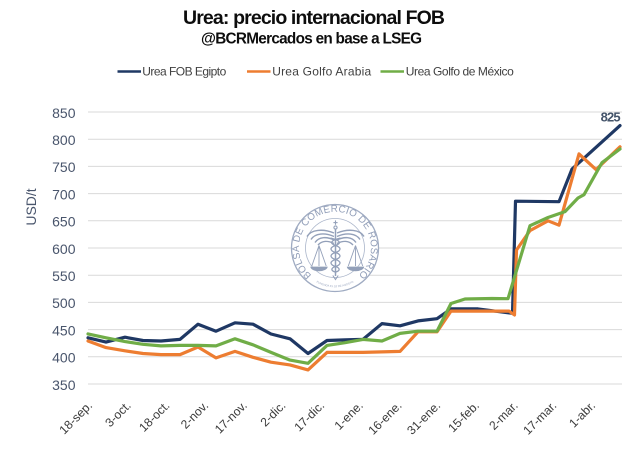 The image size is (640, 462). What do you see at coordinates (64, 249) in the screenshot?
I see `svg-text: 600` at bounding box center [64, 249].